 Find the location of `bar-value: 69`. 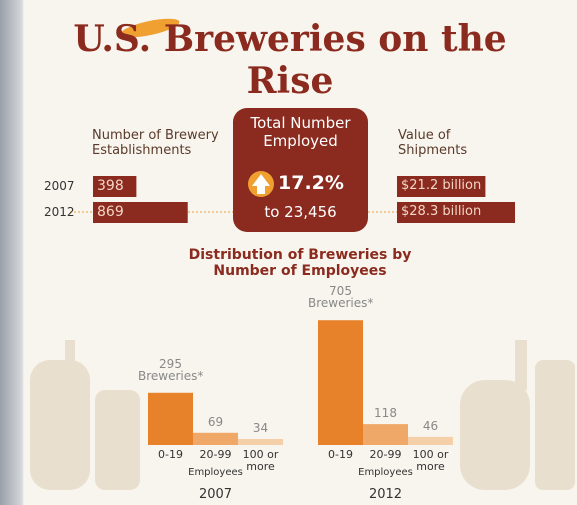

bar-value: 69 is located at coordinates (215, 421).